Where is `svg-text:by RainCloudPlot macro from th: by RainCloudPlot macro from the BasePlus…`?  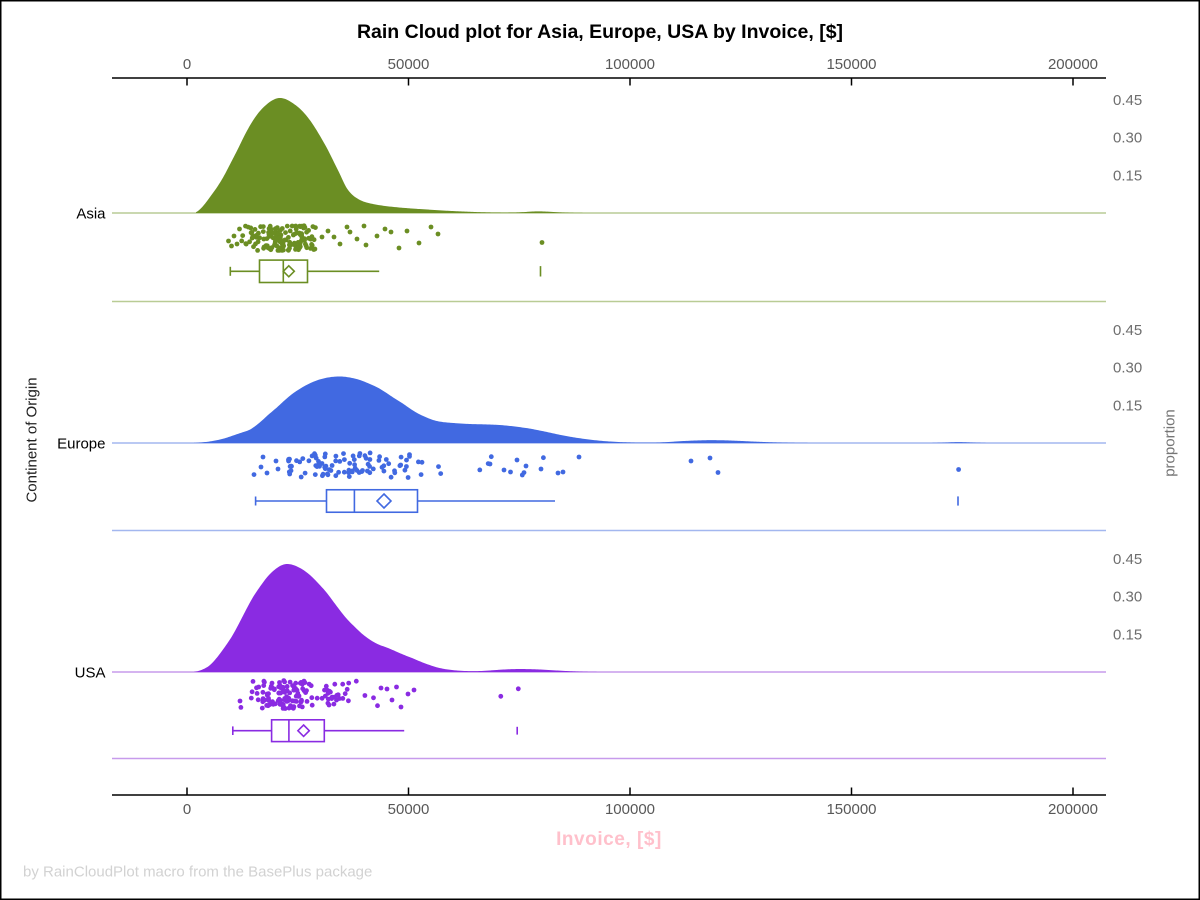 svg-text:by RainCloudPlot macro from th: by RainCloudPlot macro from the BasePlus… is located at coordinates (197, 872).